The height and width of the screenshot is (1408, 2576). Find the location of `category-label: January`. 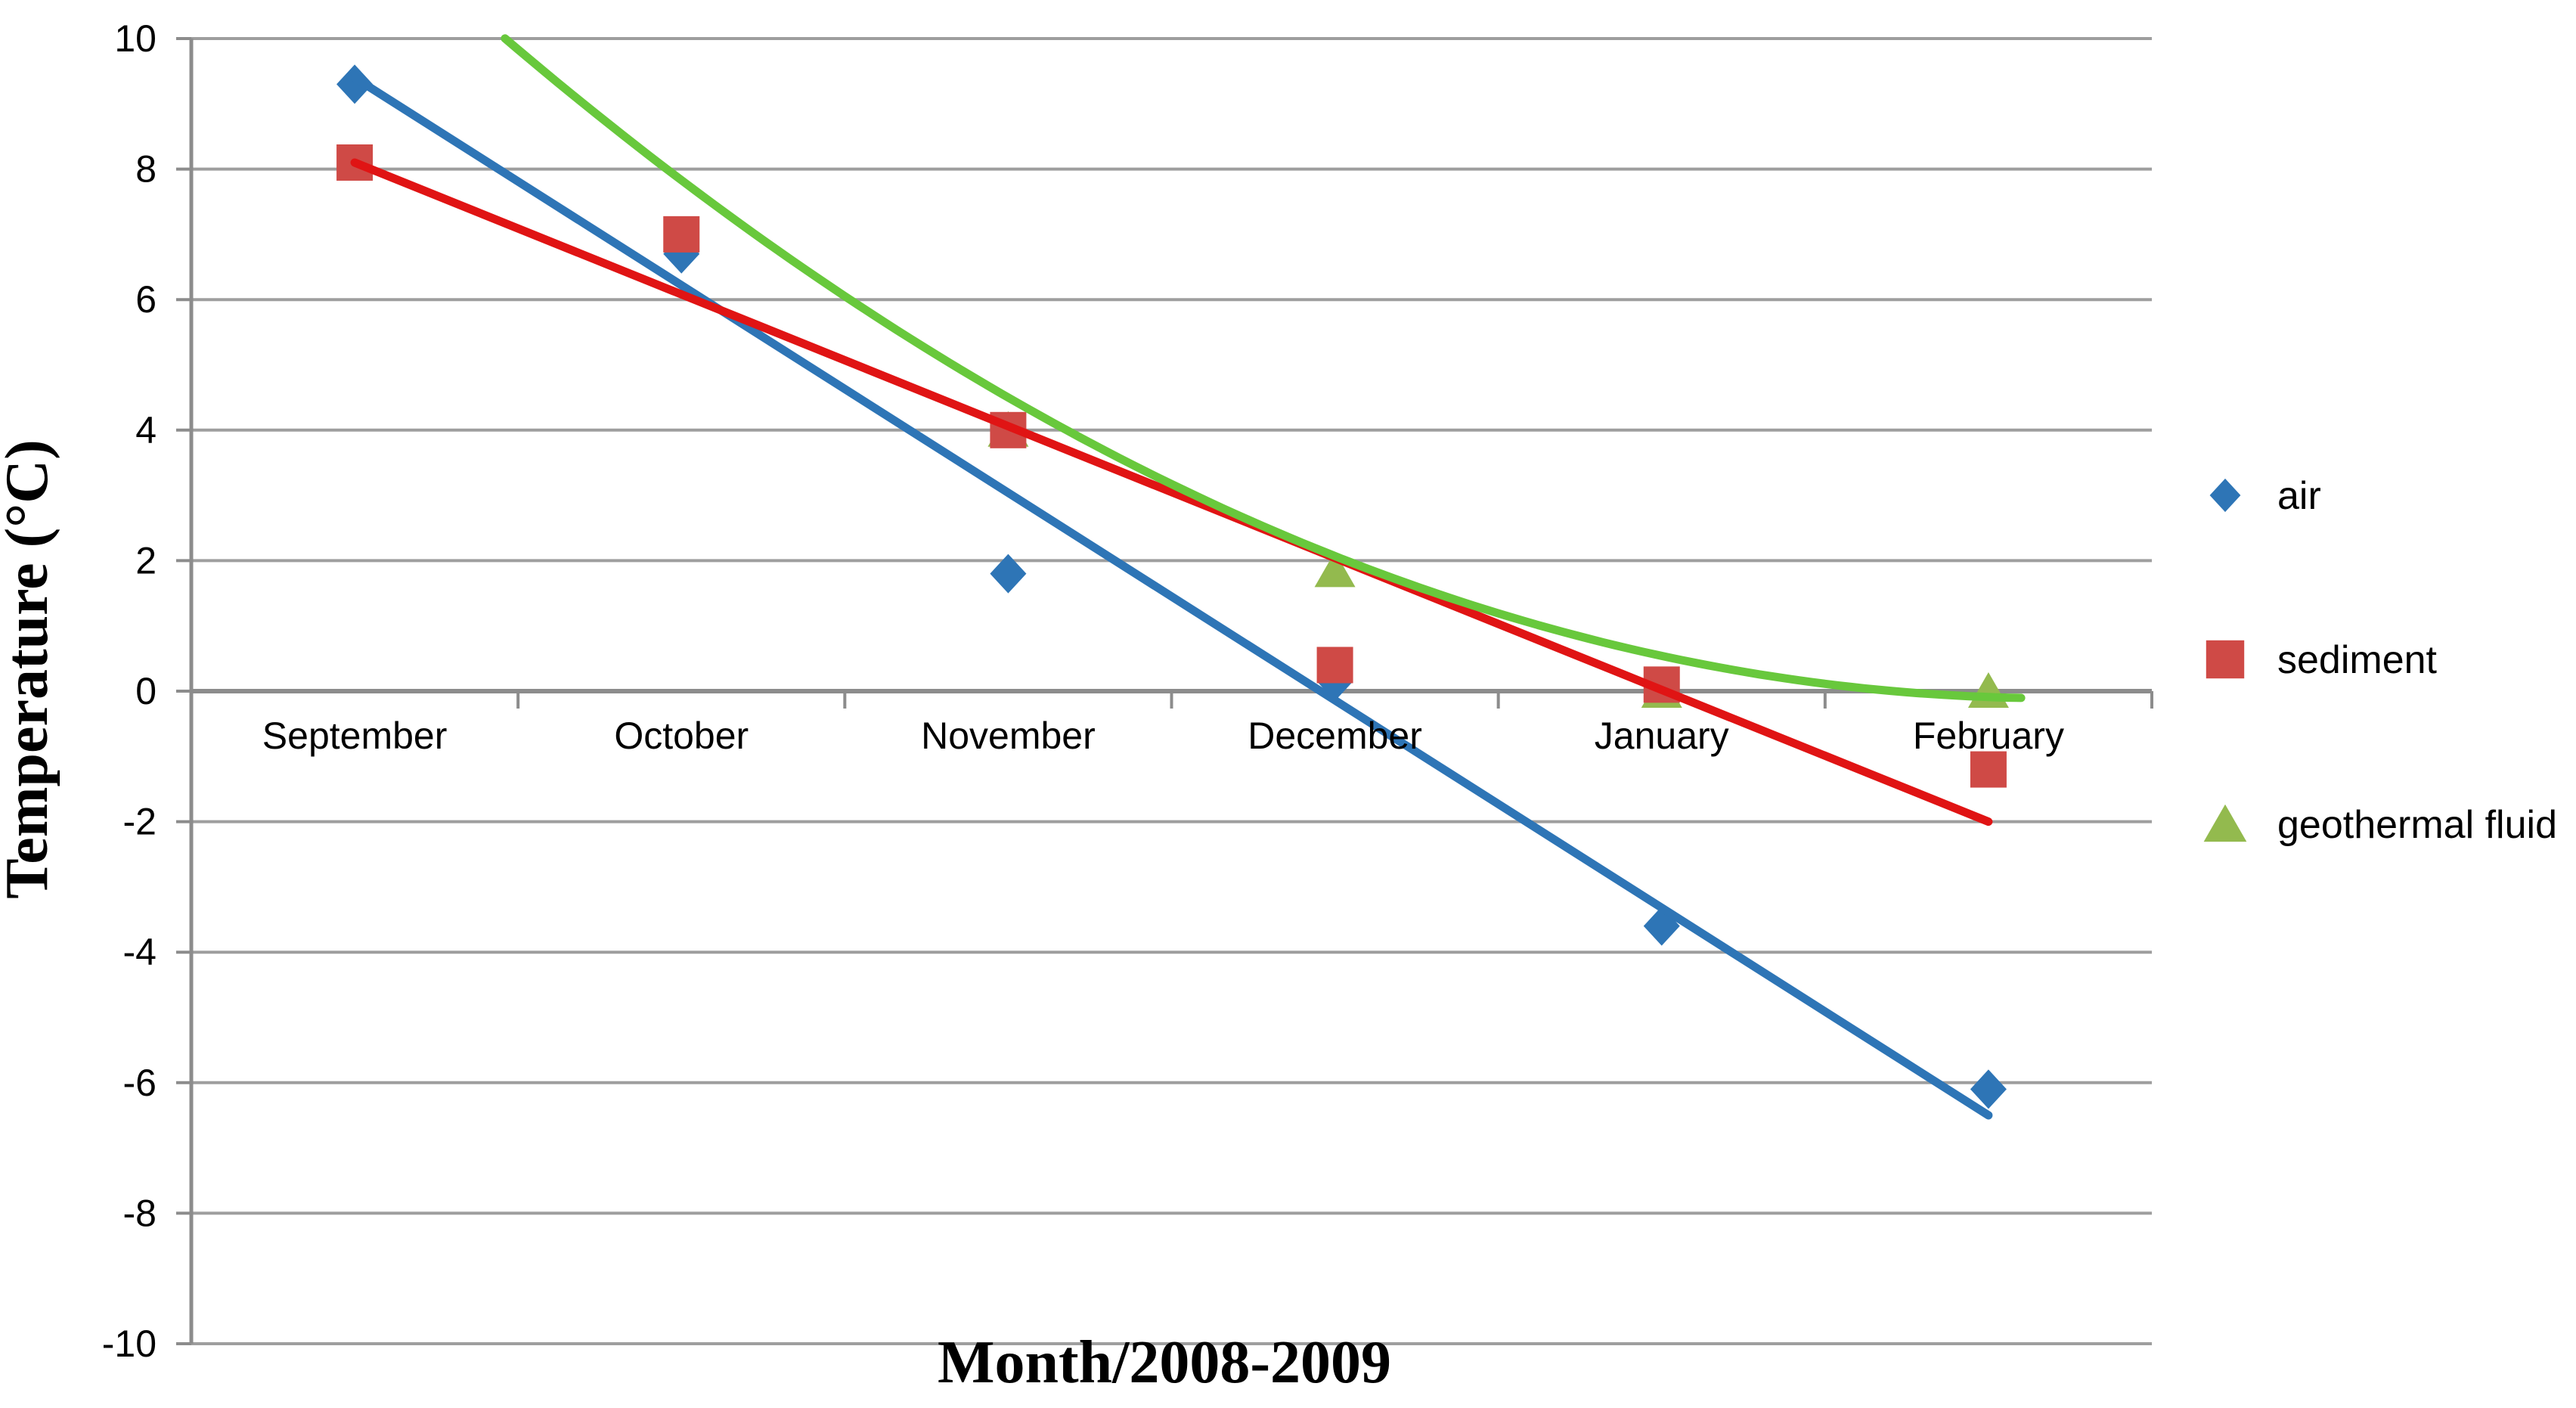

category-label: January is located at coordinates (1662, 736).